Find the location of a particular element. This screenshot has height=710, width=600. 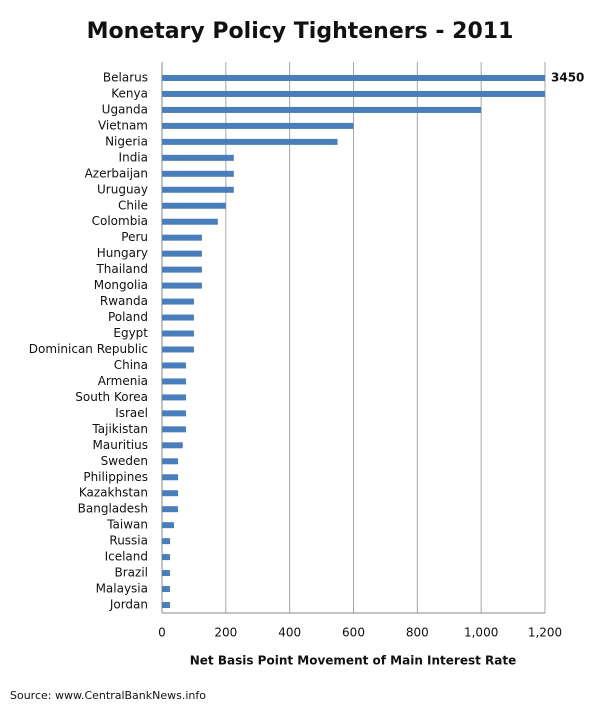

y-tick-label: Azerbaijan is located at coordinates (116, 173).